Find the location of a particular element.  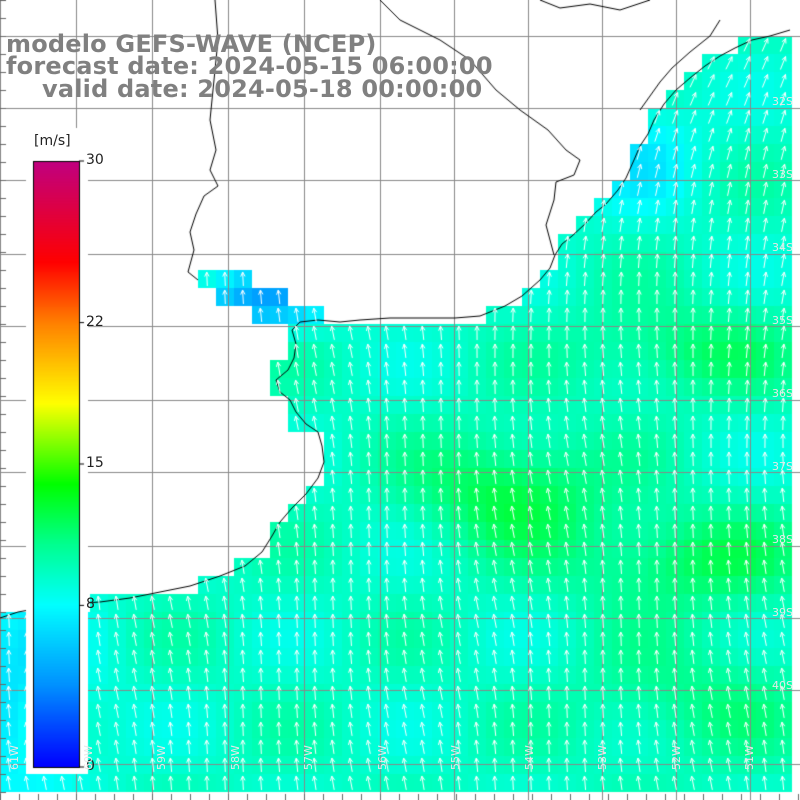

latitude-label: 37S is located at coordinates (782, 466).